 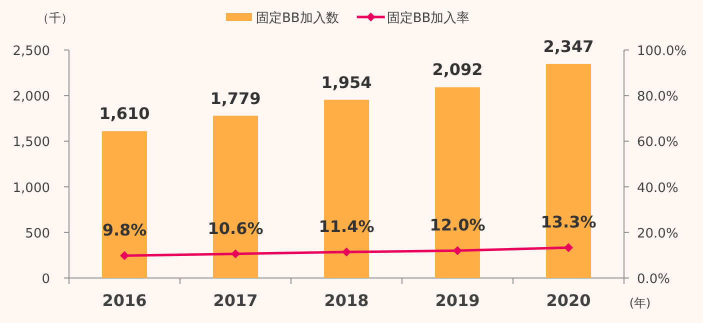 I want to click on y-tick-label: 500, so click(x=37, y=234).